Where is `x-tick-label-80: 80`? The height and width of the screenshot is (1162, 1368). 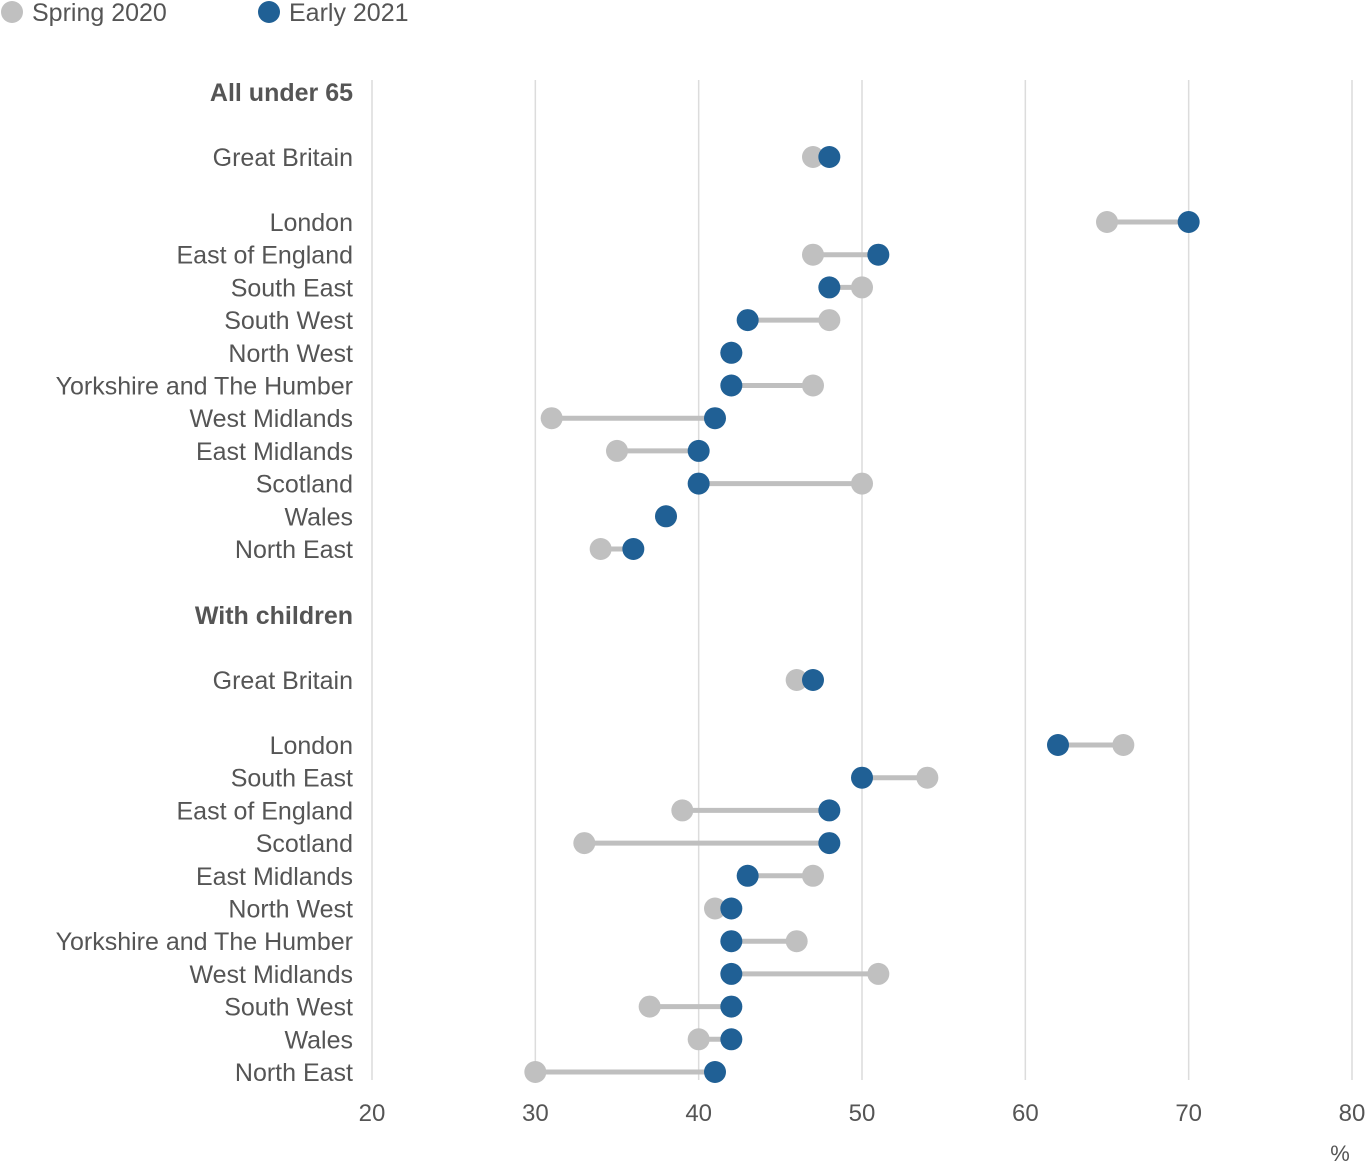 x-tick-label-80: 80 is located at coordinates (1352, 1113).